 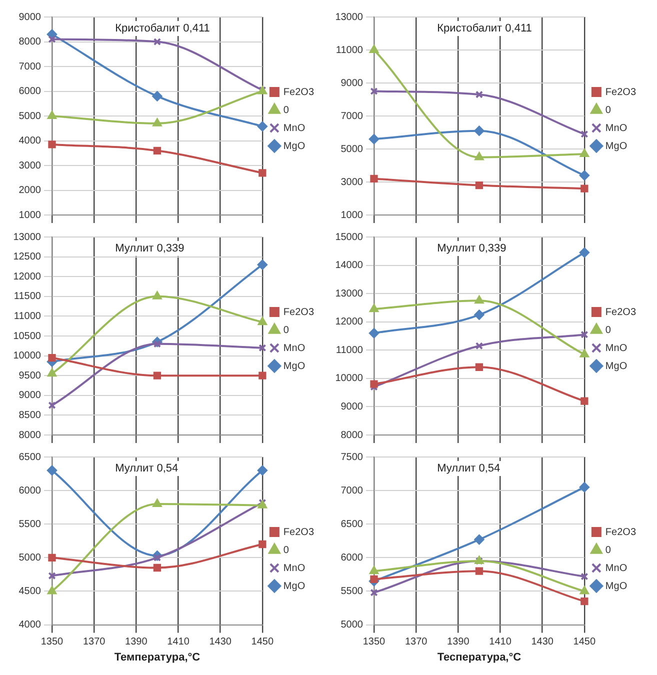 I want to click on x-axis-title: Температура,°С, so click(x=157, y=657).